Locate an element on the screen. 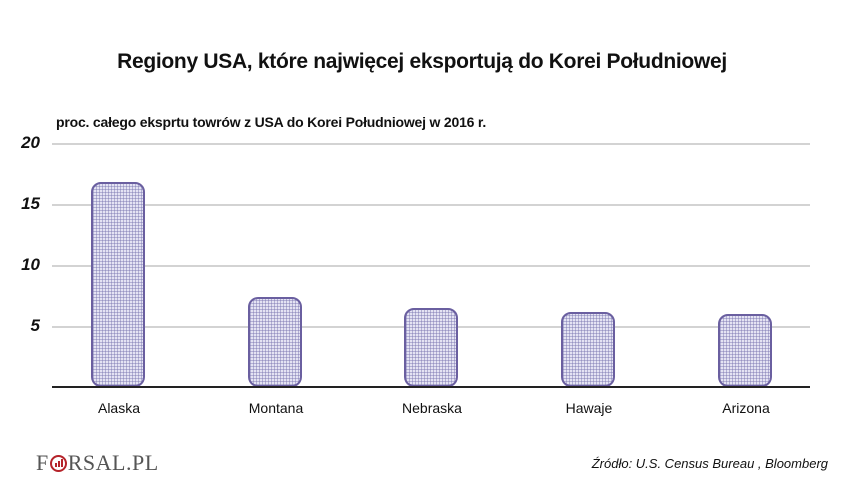 The width and height of the screenshot is (844, 500). x-label-hawaje: Hawaje is located at coordinates (589, 408).